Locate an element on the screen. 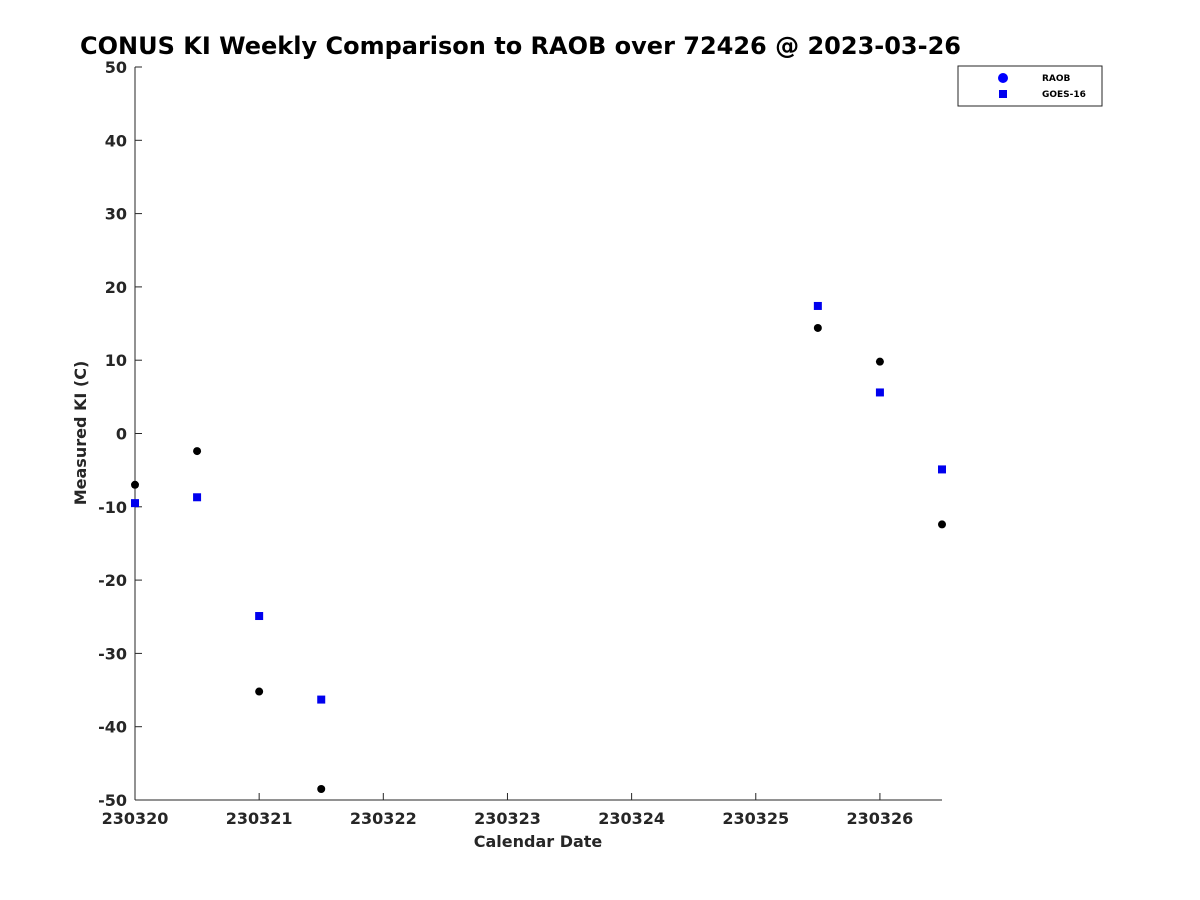 The image size is (1200, 900). x-tick-label: 230324 is located at coordinates (631, 818).